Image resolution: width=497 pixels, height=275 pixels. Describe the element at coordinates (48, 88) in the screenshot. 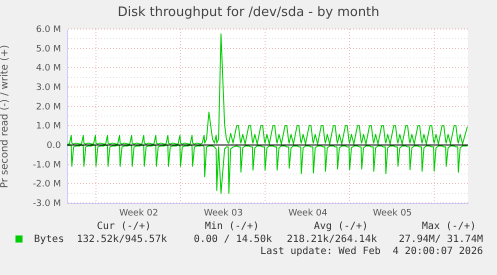

I see `y-tick-label: 3.0 M` at that location.